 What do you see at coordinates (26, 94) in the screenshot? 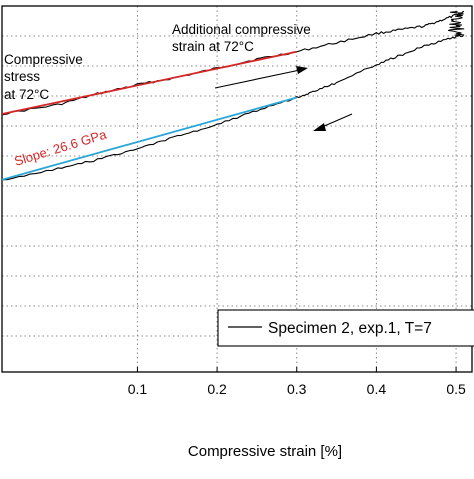
I see `annotation-compressive-stress-line3: at 72°C` at bounding box center [26, 94].